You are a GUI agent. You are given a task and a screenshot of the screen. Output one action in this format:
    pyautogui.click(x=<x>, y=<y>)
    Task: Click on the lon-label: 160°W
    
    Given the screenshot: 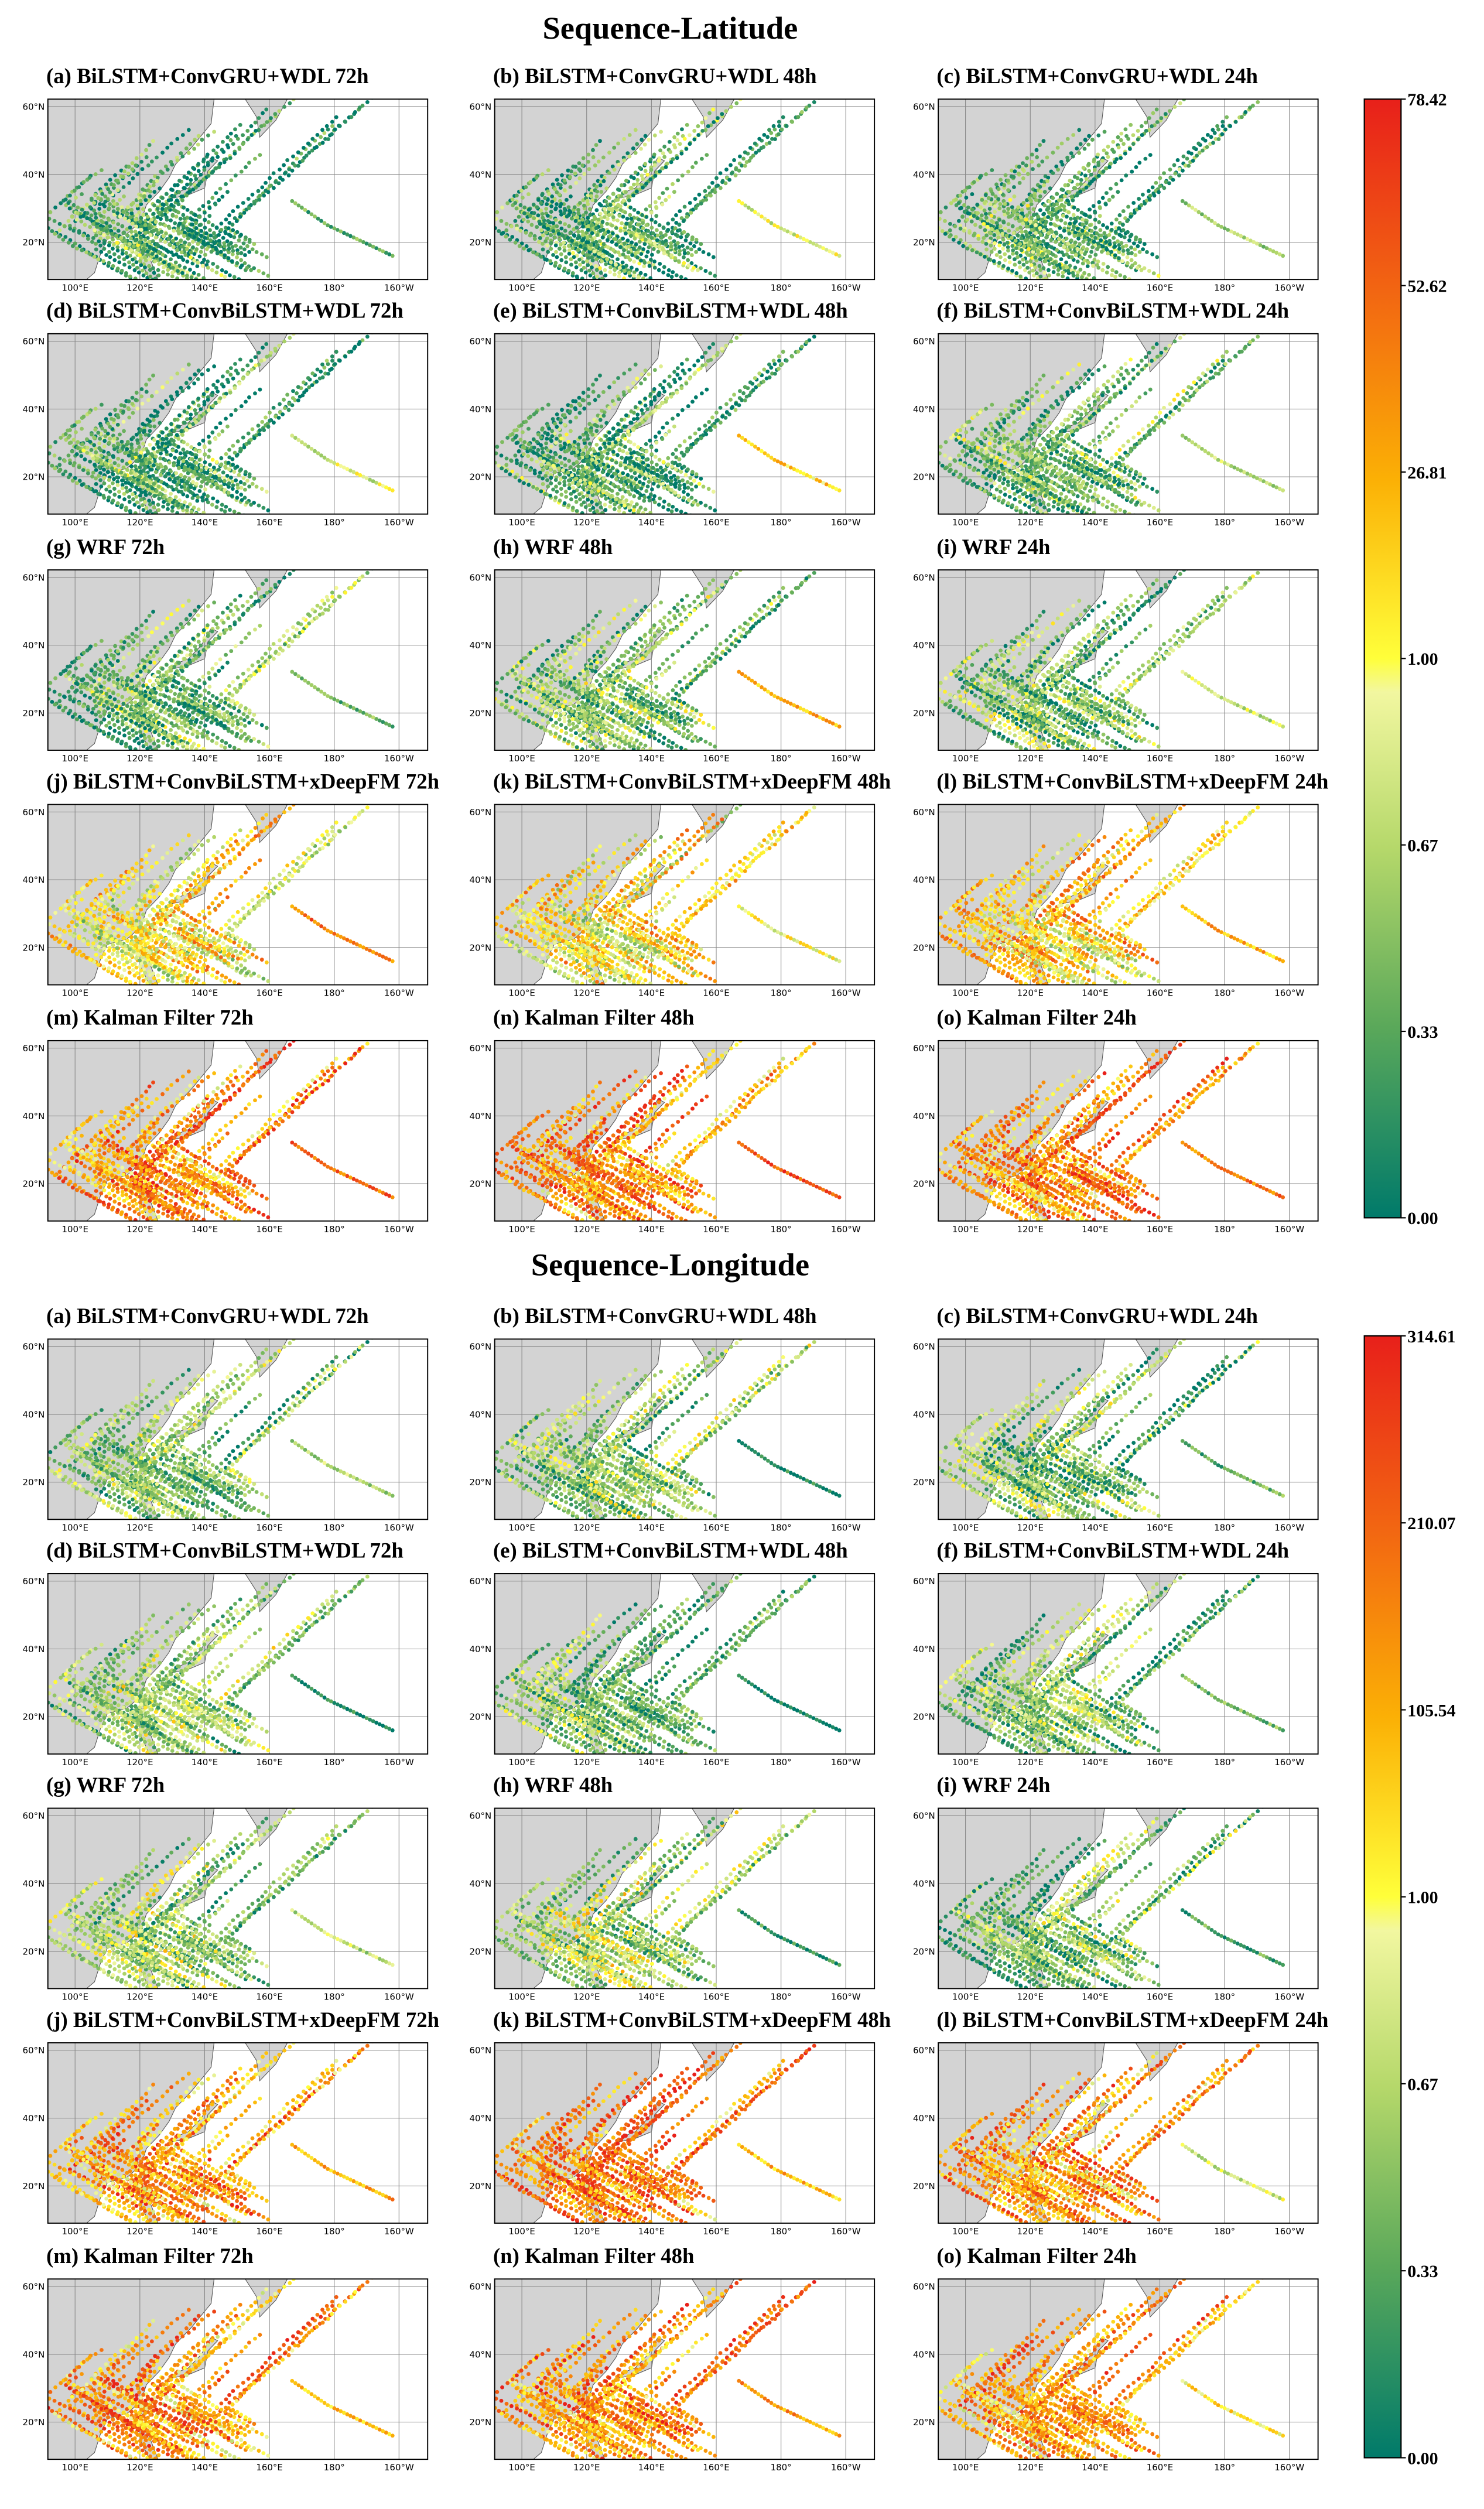 What is the action you would take?
    pyautogui.click(x=399, y=287)
    